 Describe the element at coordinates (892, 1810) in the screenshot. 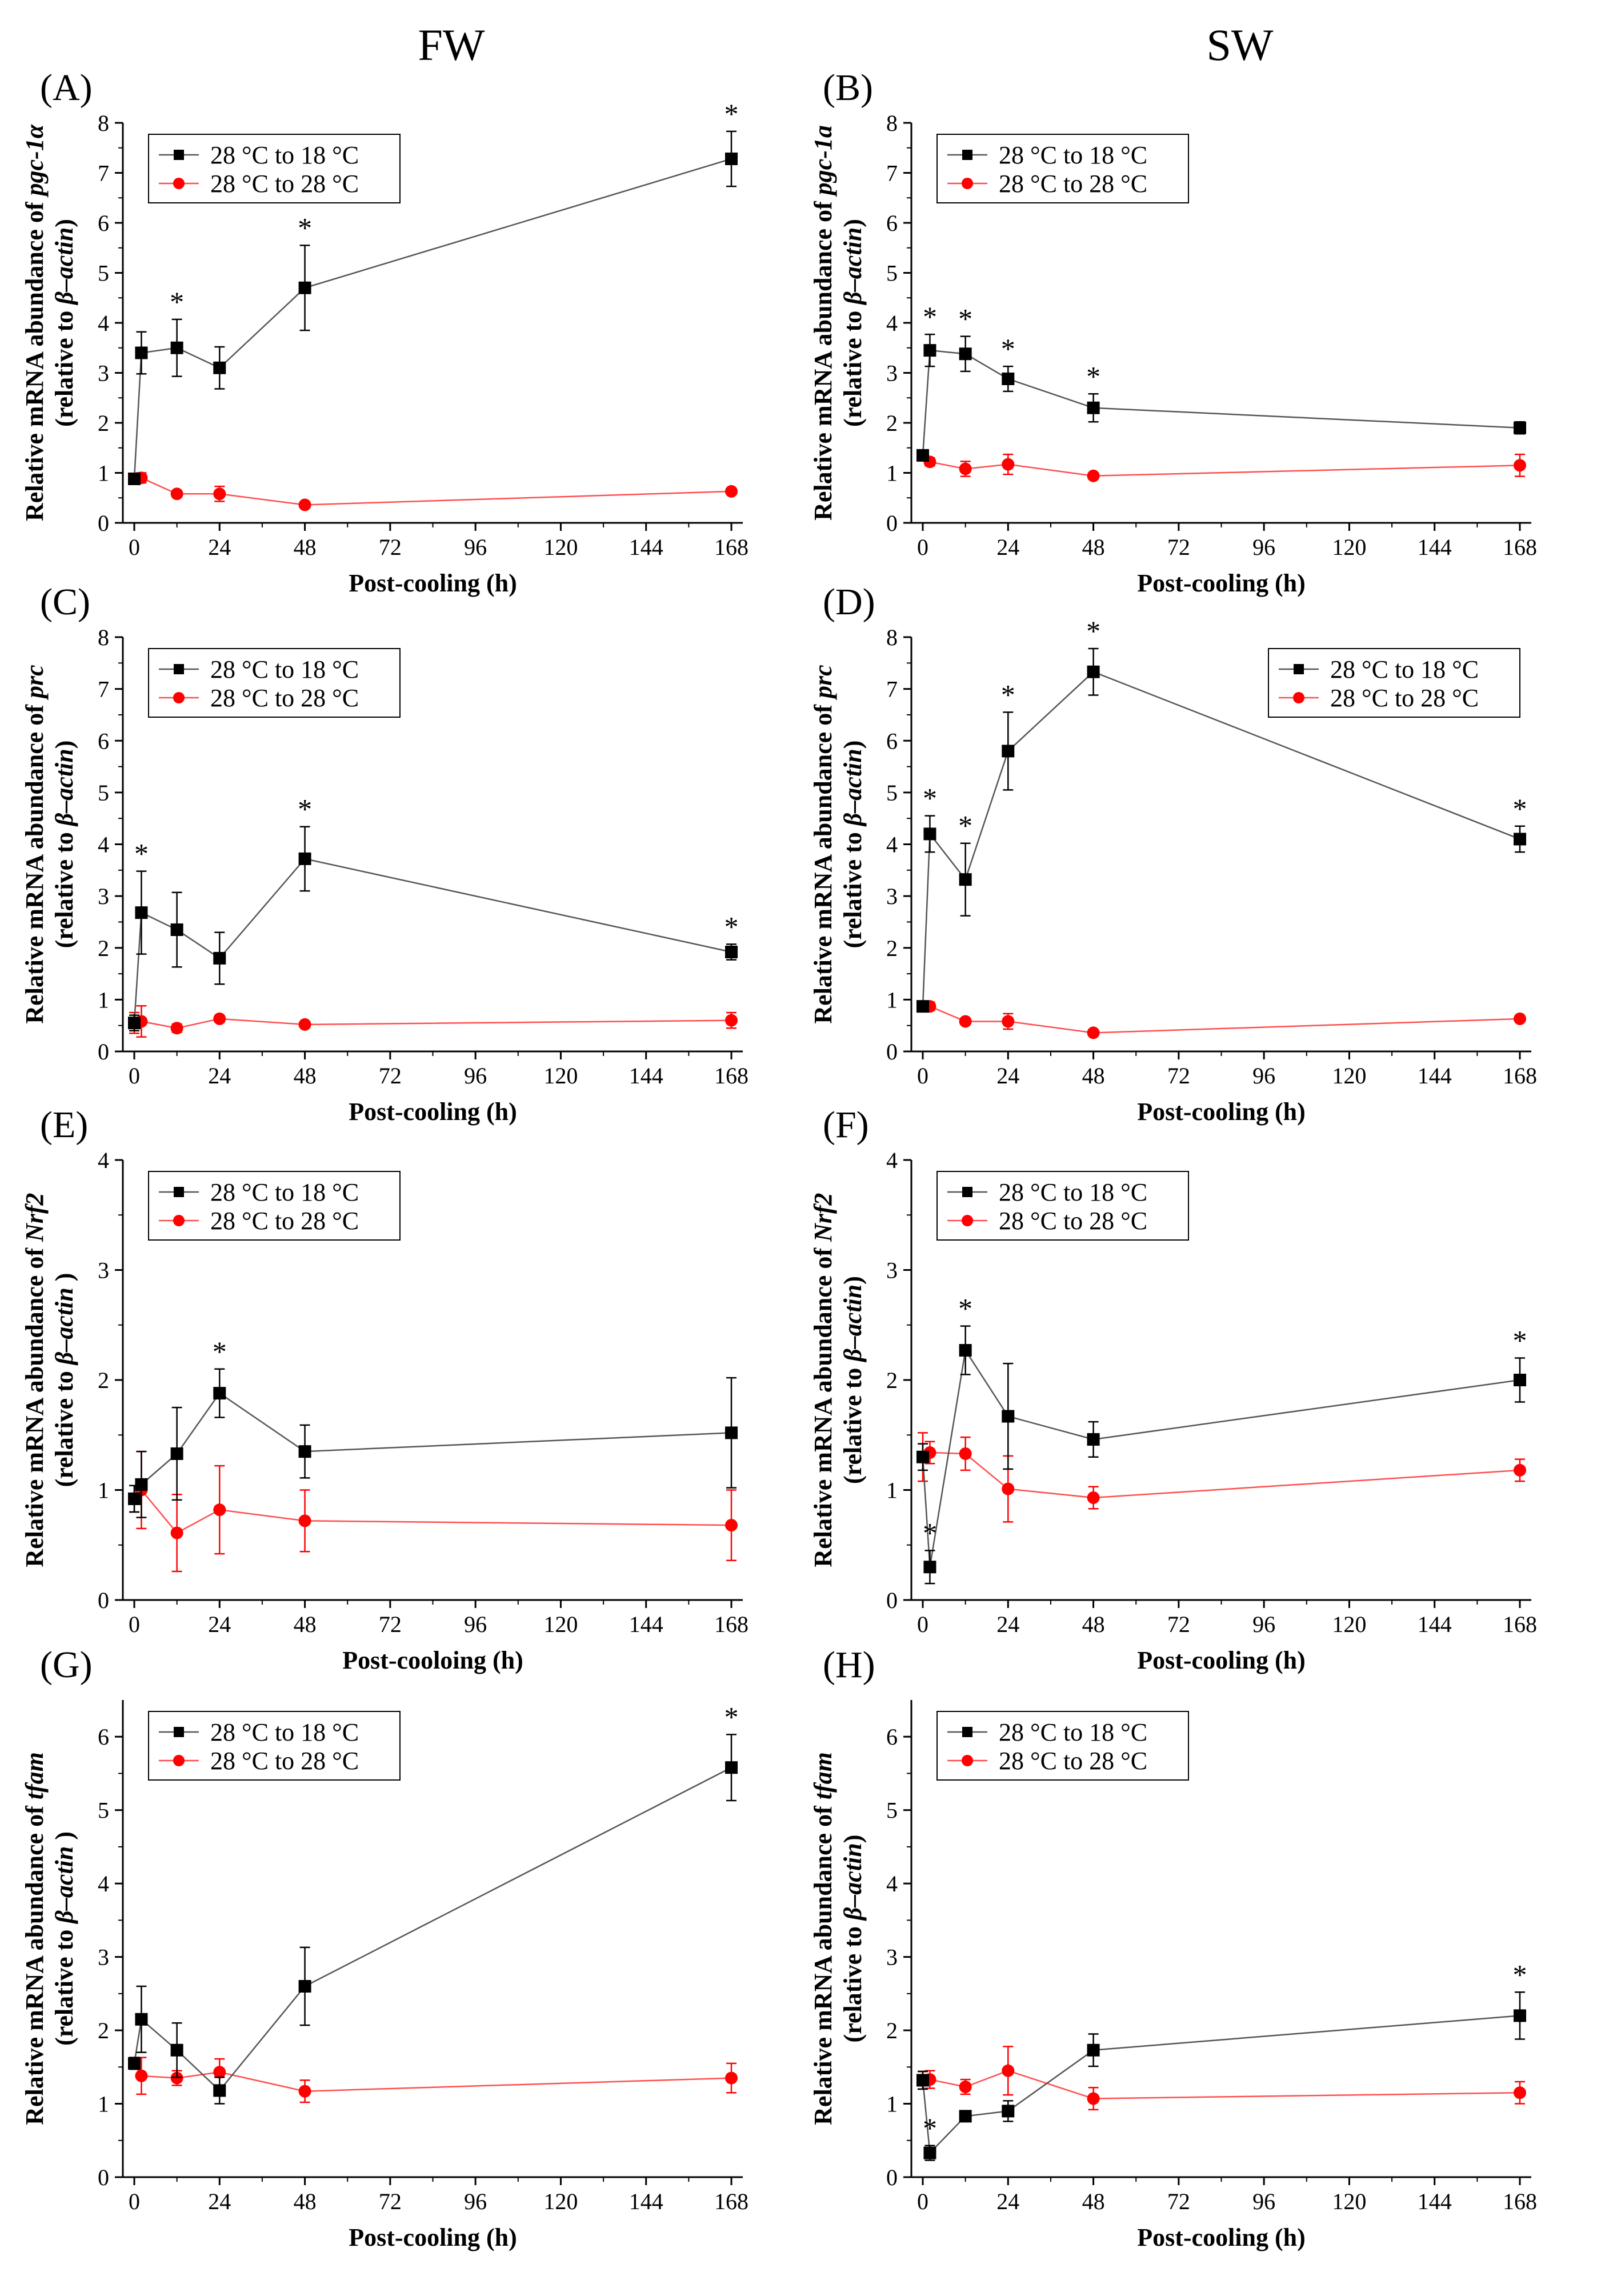

I see `y-tick-label: 5` at that location.